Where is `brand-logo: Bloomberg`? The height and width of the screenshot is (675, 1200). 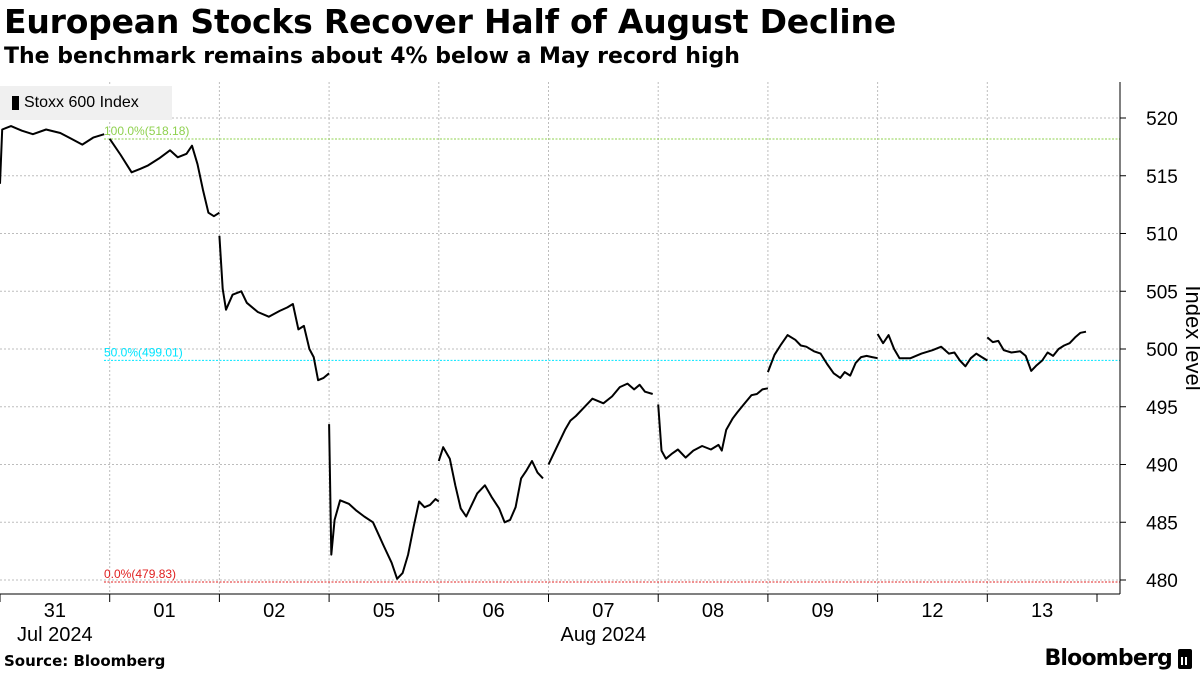
brand-logo: Bloomberg is located at coordinates (1118, 658).